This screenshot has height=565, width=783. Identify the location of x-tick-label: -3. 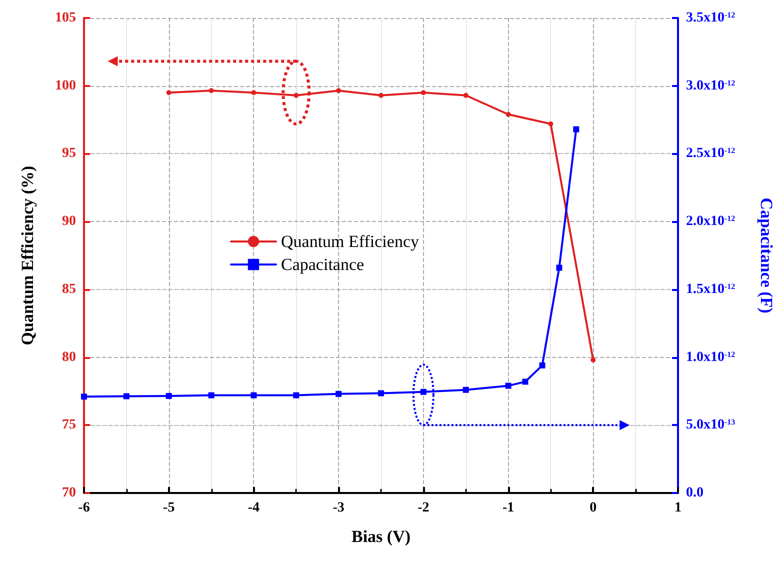
(338, 508).